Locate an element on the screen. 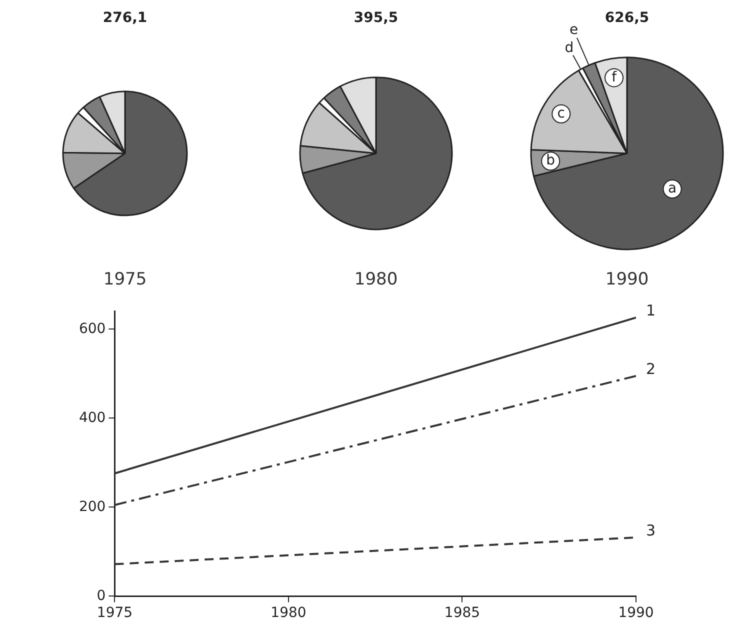 The image size is (752, 633). series-label: 1 is located at coordinates (651, 311).